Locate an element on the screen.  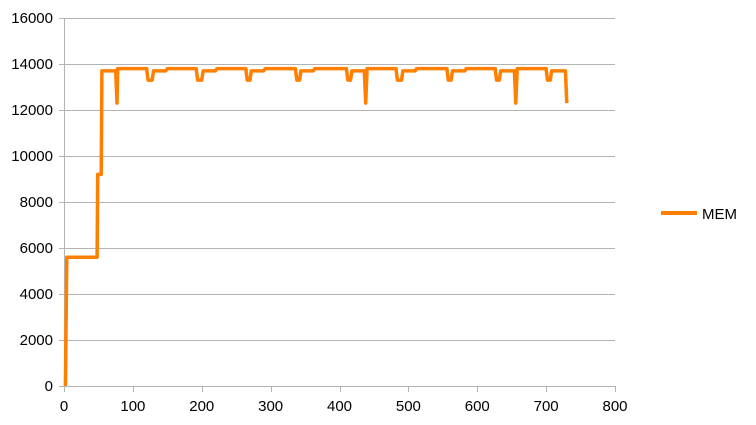
x-tick-label: 0 is located at coordinates (64, 406).